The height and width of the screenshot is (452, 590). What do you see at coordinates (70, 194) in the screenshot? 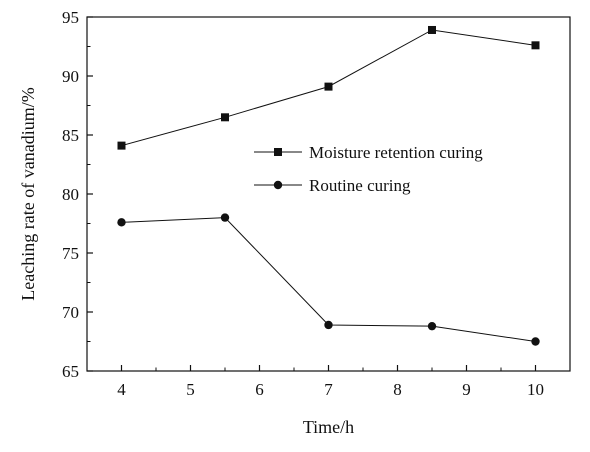
I see `y-tick-label: 80` at bounding box center [70, 194].